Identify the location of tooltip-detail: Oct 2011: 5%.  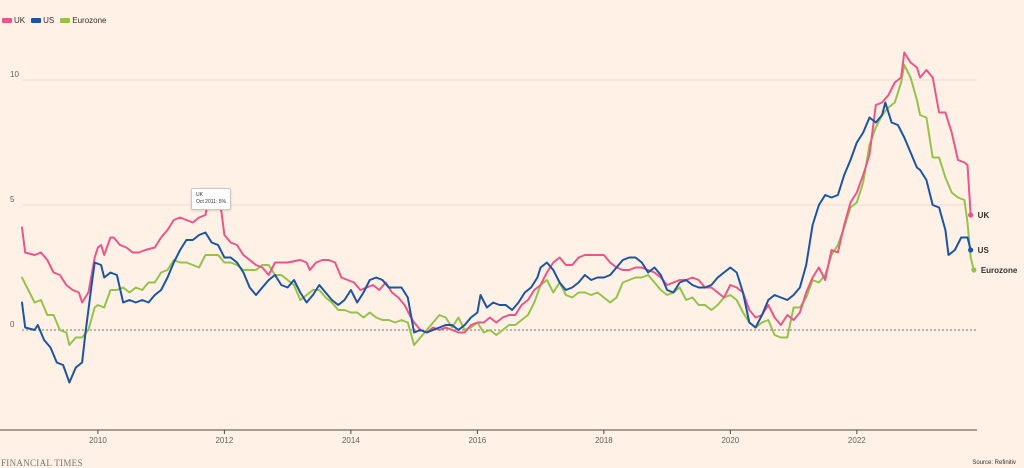
(211, 202).